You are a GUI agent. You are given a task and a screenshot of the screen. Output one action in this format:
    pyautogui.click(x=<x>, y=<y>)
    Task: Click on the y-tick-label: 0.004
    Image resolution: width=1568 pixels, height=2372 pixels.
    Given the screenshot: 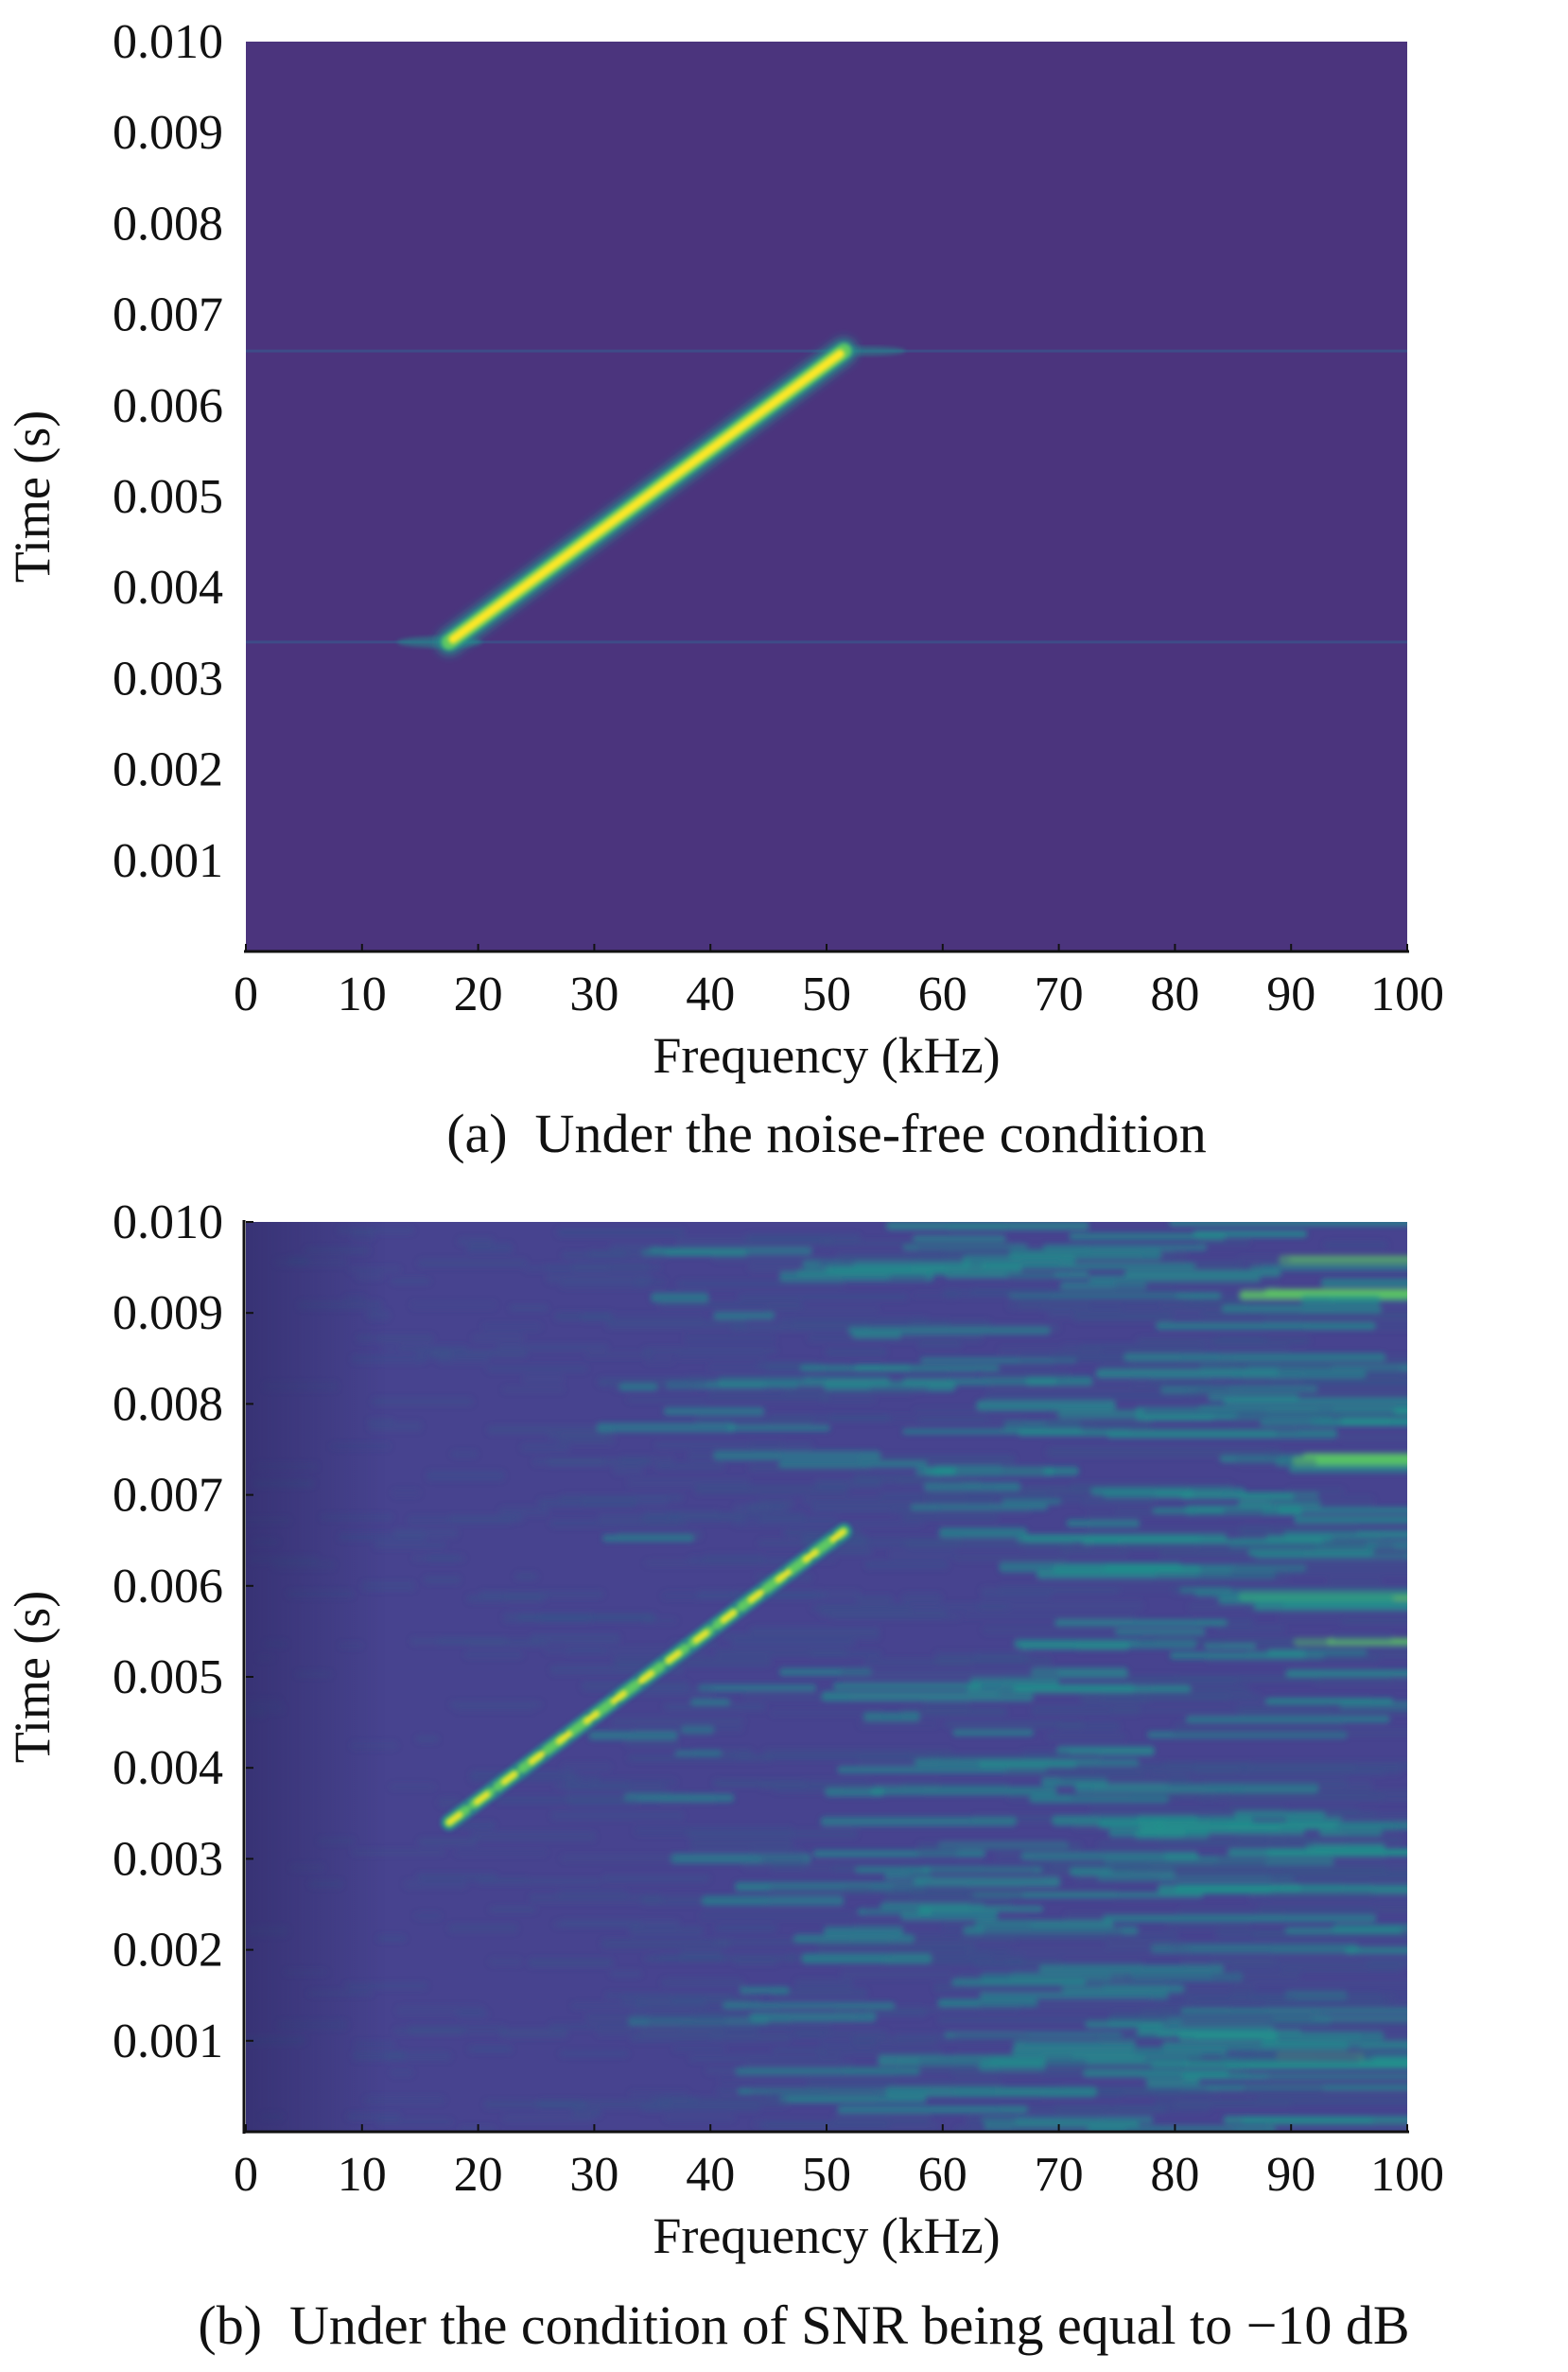 What is the action you would take?
    pyautogui.click(x=168, y=588)
    